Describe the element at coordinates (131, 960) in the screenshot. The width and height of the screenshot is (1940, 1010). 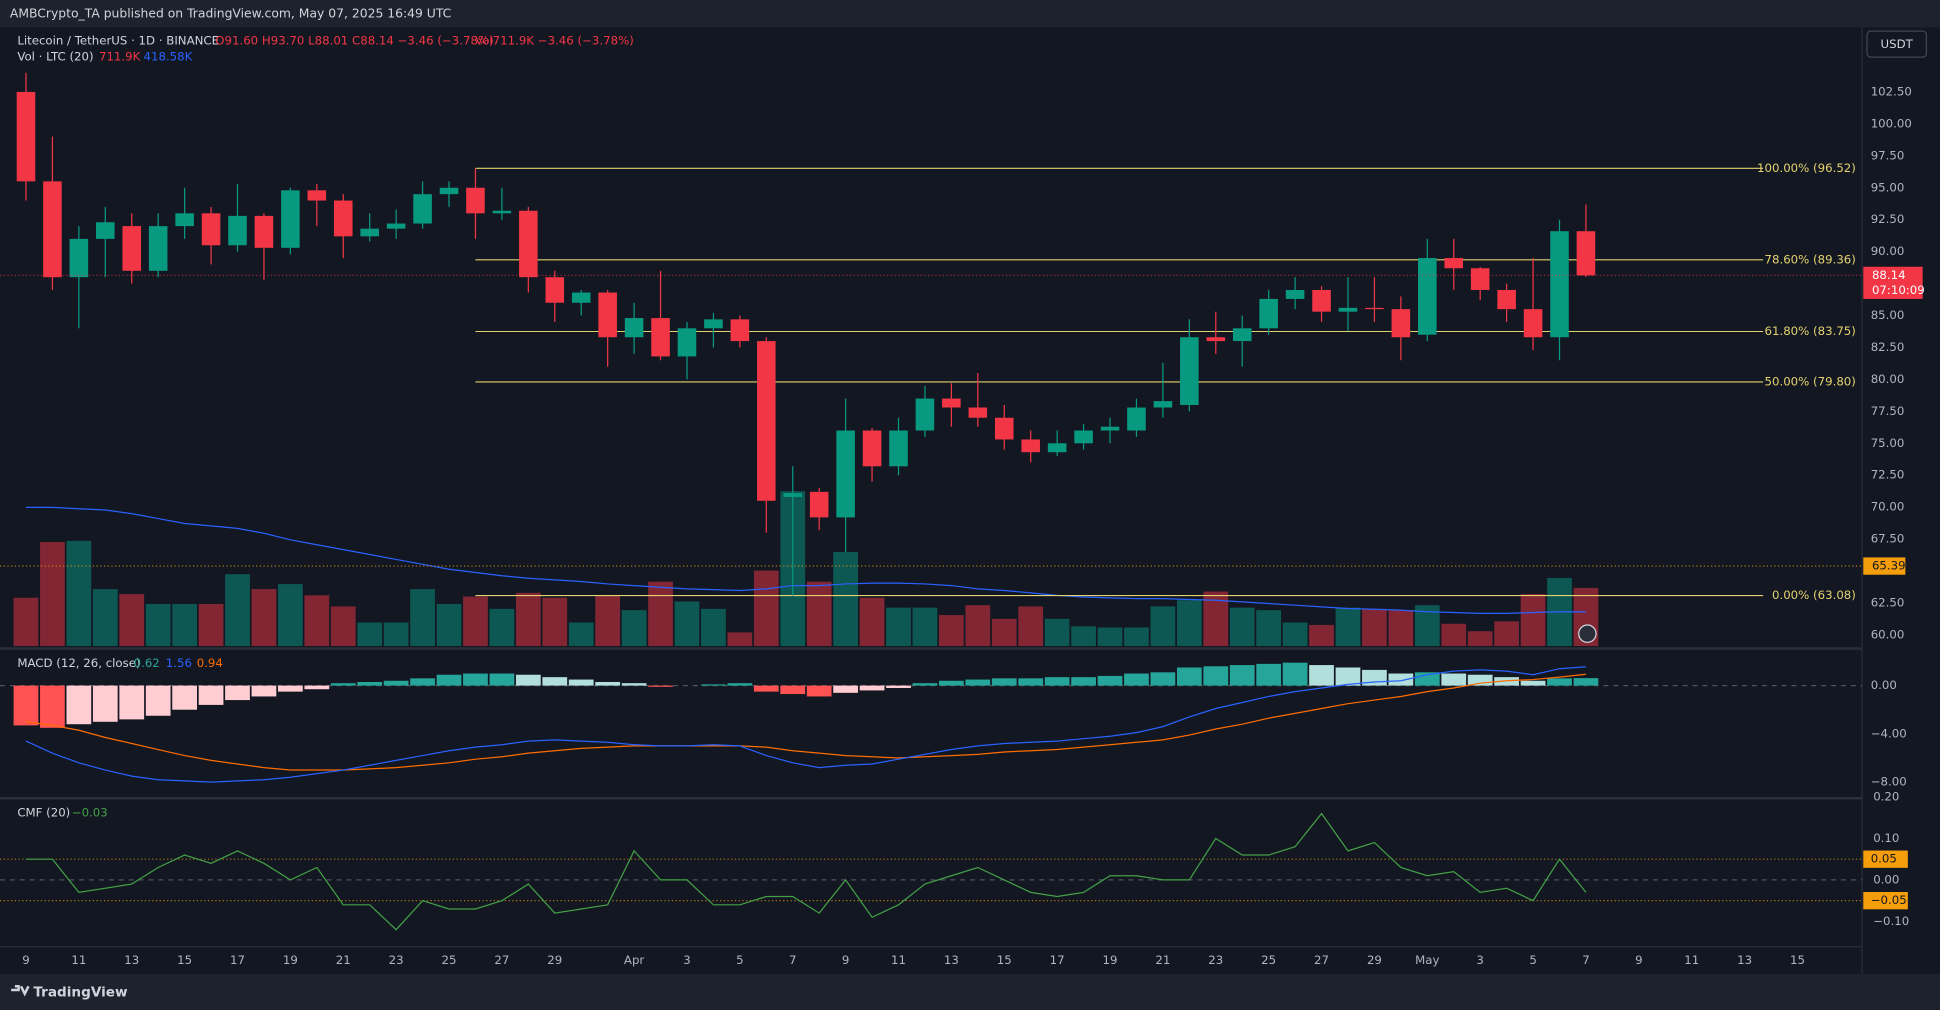
I see `x-tick-label: 13` at that location.